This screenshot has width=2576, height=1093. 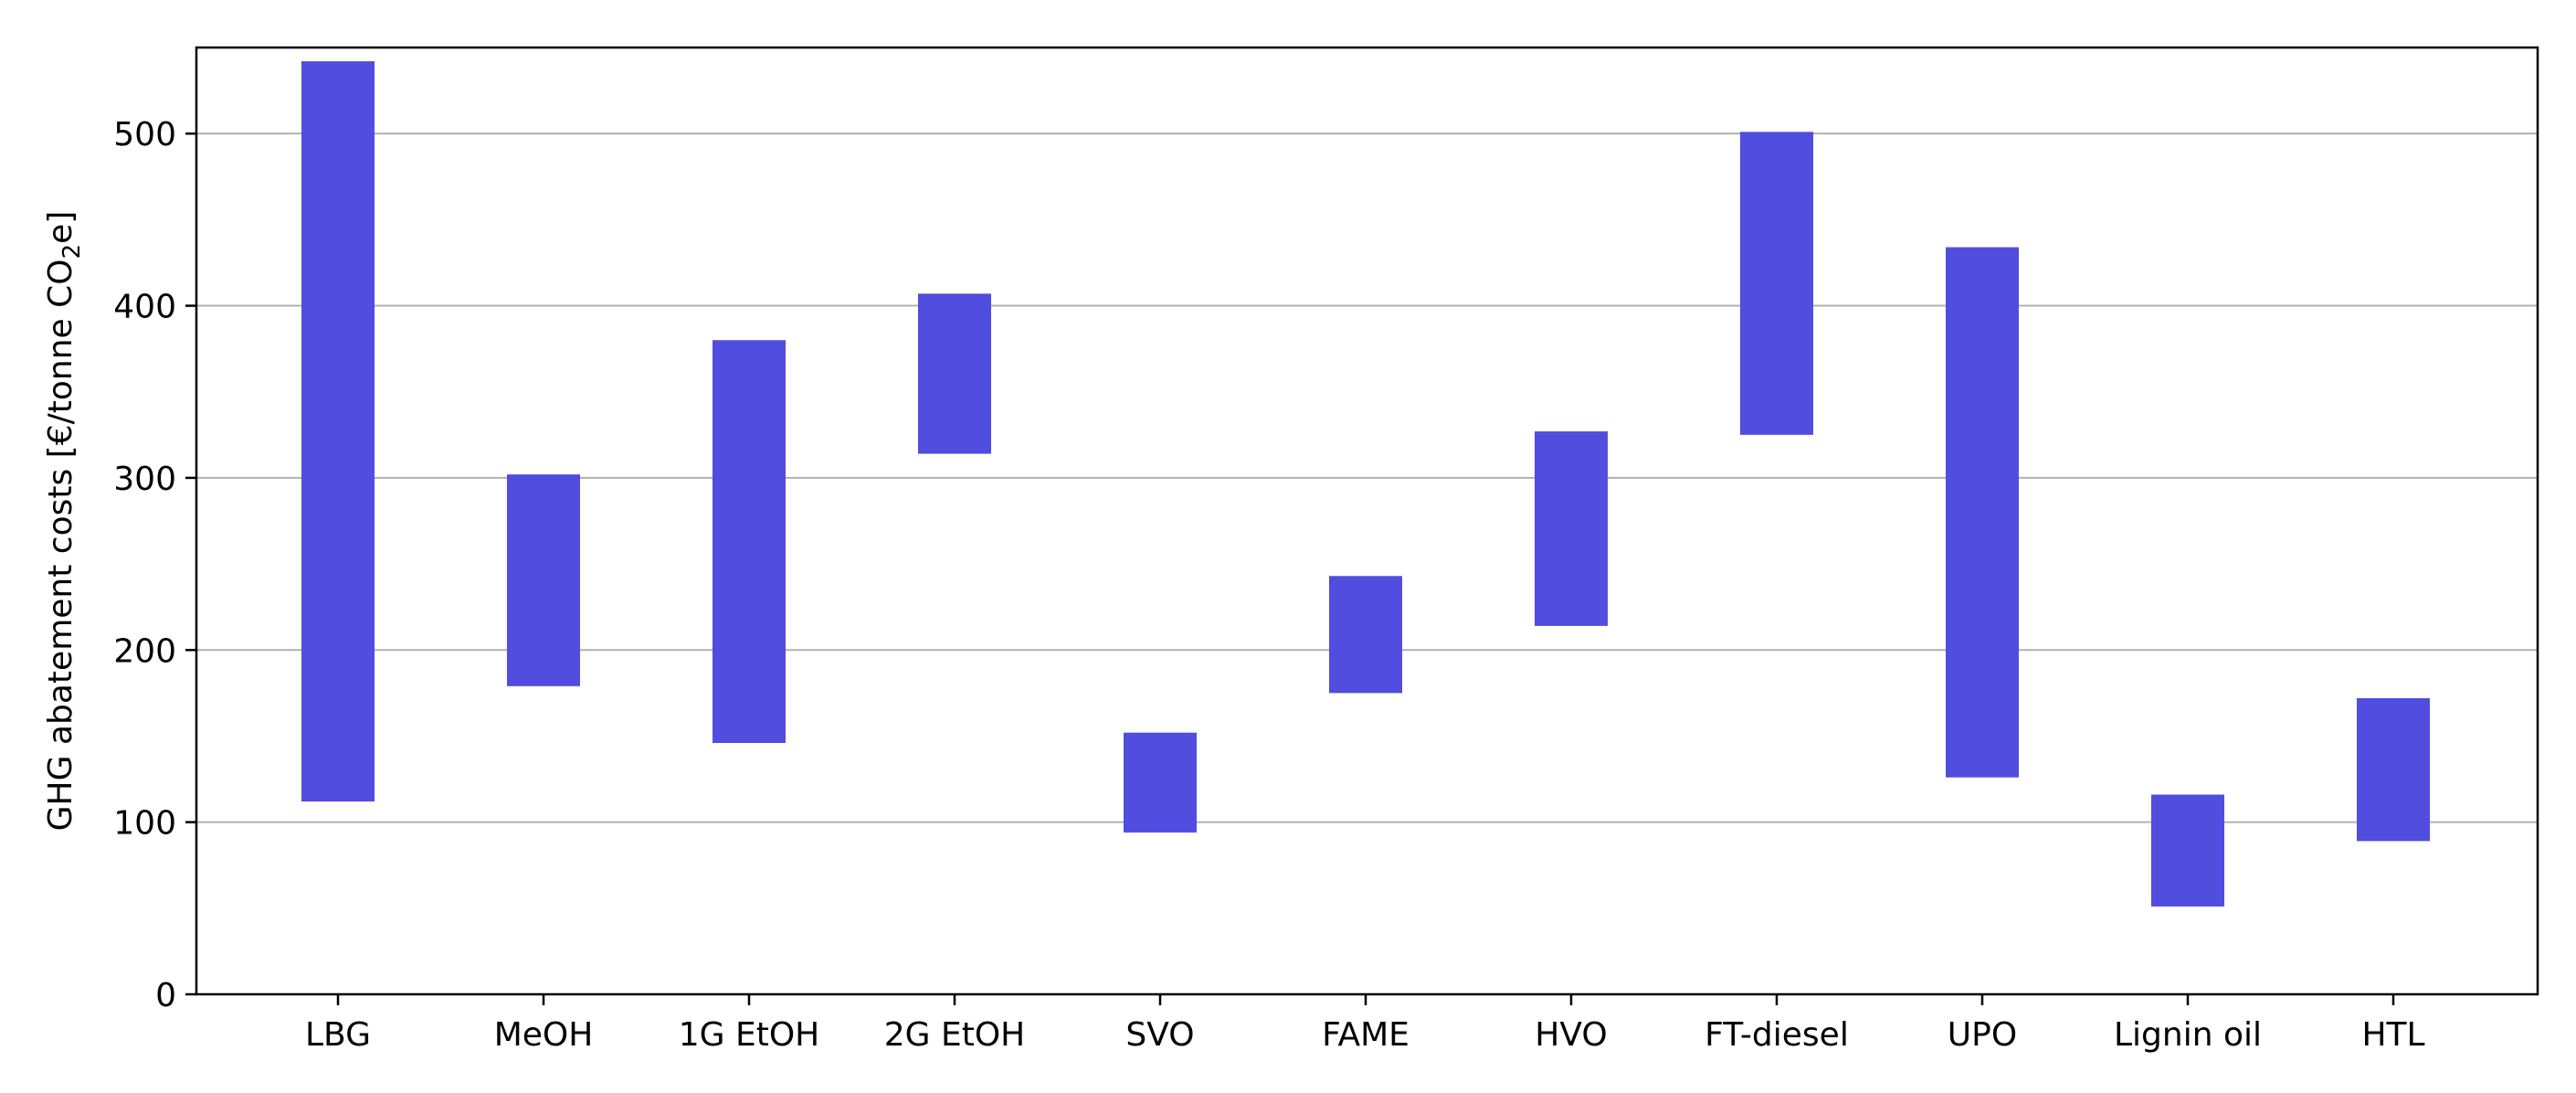 What do you see at coordinates (1365, 1035) in the screenshot?
I see `x-tick-label: FAME` at bounding box center [1365, 1035].